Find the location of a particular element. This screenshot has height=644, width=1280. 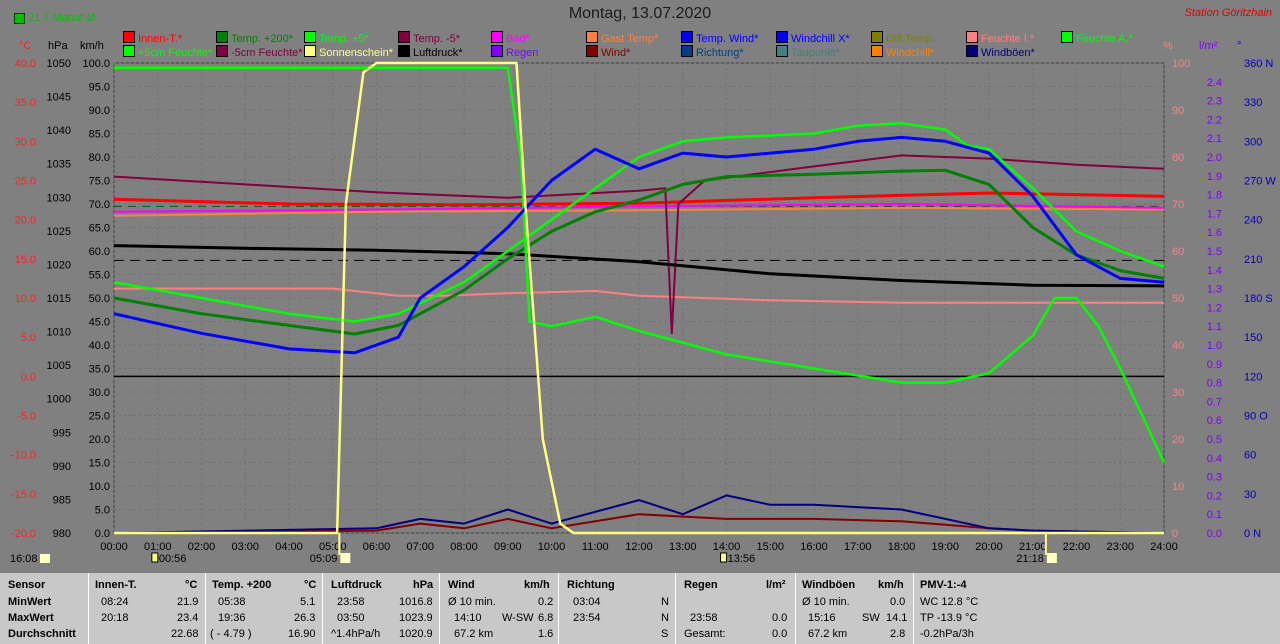

pressure-axis-tick: 1040 is located at coordinates (59, 131).